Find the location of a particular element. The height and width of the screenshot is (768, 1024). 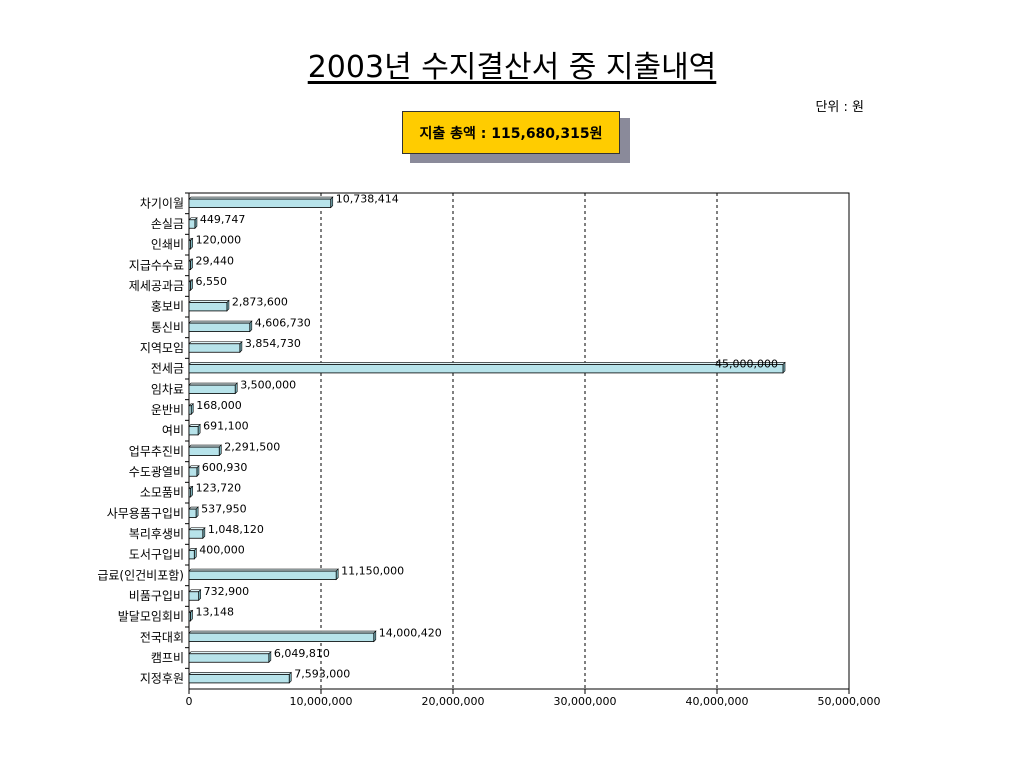

x-tick-label: 20,000,000 is located at coordinates (453, 701).